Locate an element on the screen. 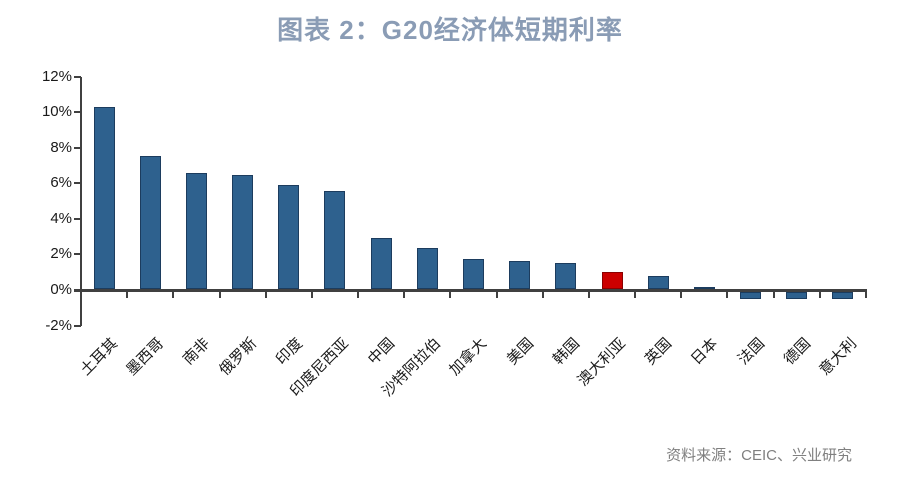 The image size is (900, 484). x-axis-line is located at coordinates (470, 290).